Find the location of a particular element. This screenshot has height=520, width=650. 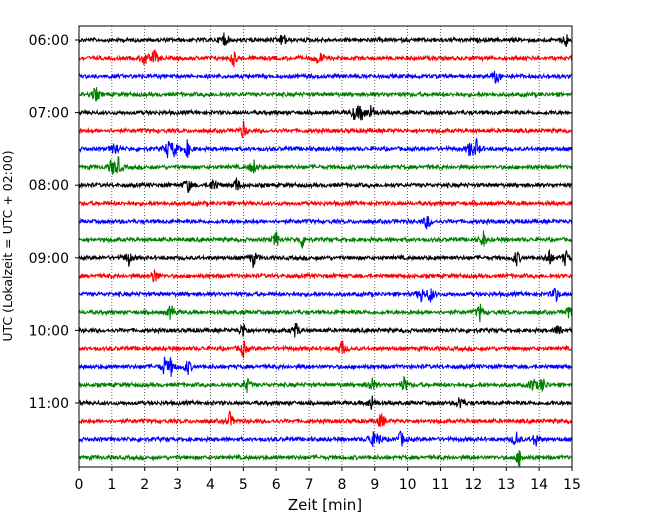

y-axis-label: UTC (Lokalzeit = UTC + 02:00) is located at coordinates (7, 245).